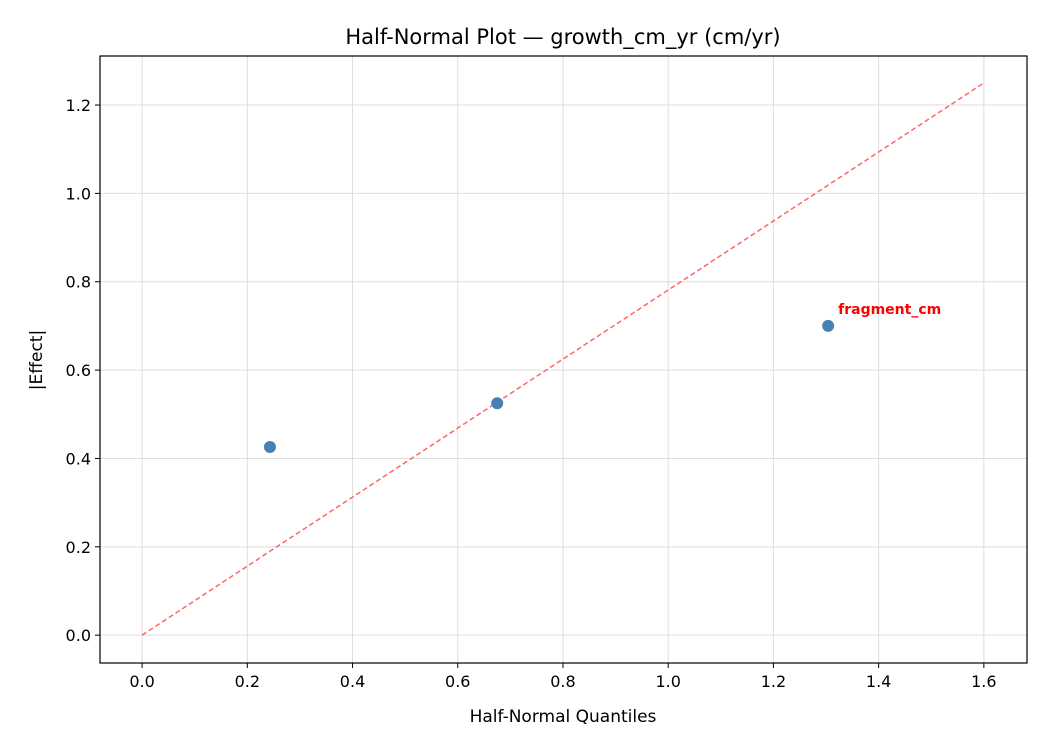 The width and height of the screenshot is (1050, 755). I want to click on x-tick-label: 1.2, so click(773, 681).